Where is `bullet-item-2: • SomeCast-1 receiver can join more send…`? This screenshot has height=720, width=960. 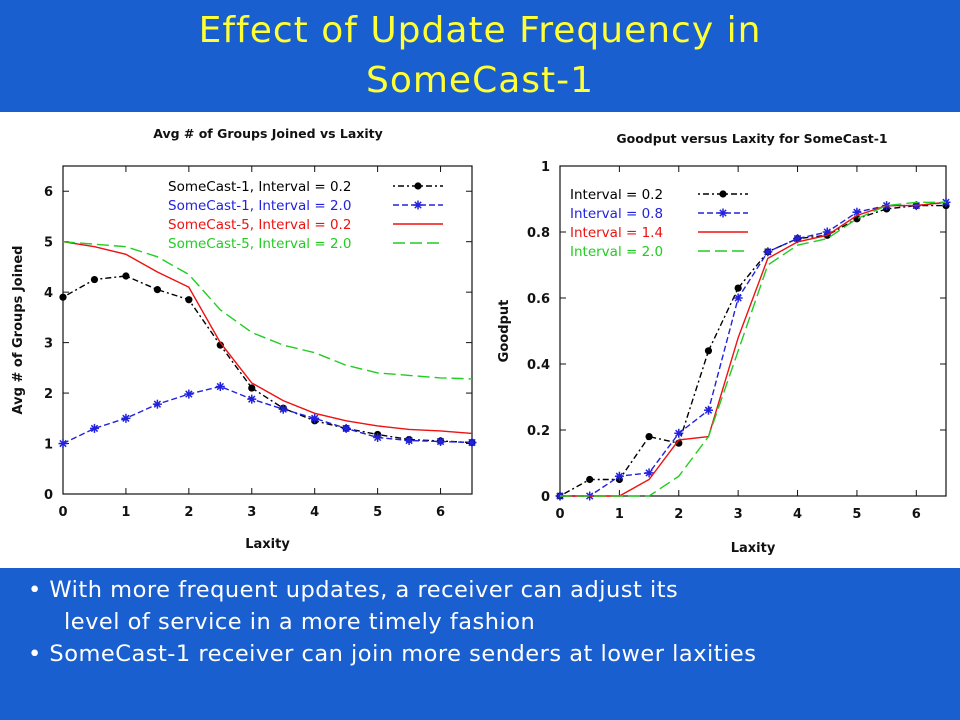 bullet-item-2: • SomeCast-1 receiver can join more send… is located at coordinates (392, 654).